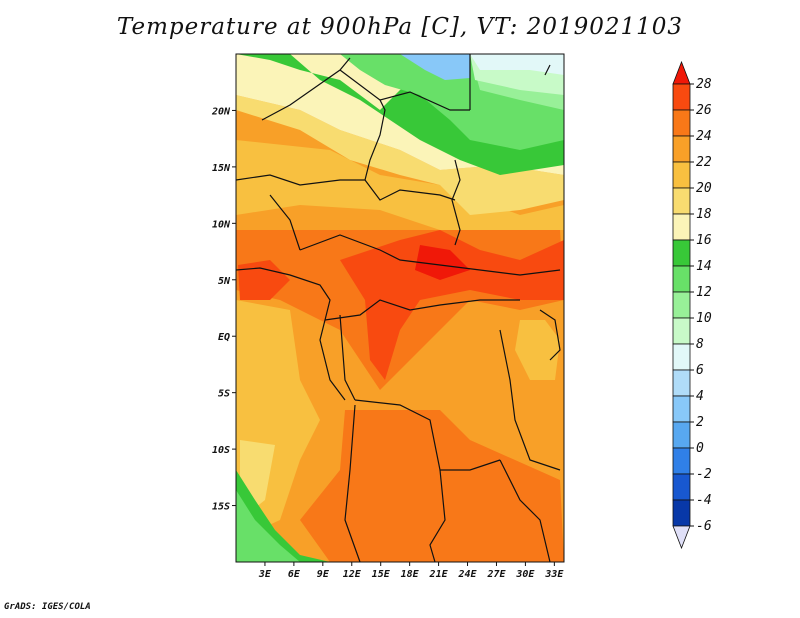 Image resolution: width=800 pixels, height=618 pixels. What do you see at coordinates (704, 526) in the screenshot?
I see `colorbar-level-label: -6` at bounding box center [704, 526].